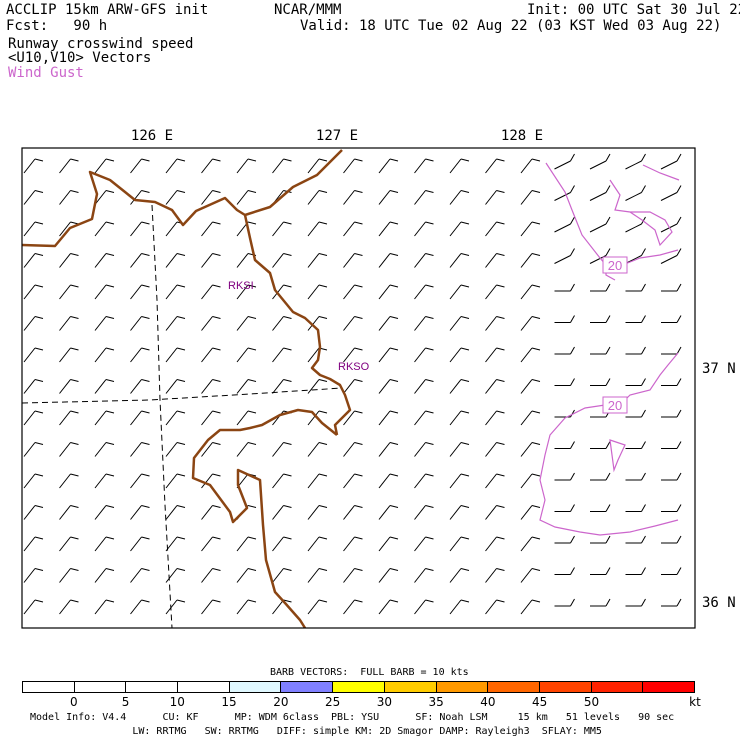  I want to click on station-rkso: RKSO, so click(354, 367).